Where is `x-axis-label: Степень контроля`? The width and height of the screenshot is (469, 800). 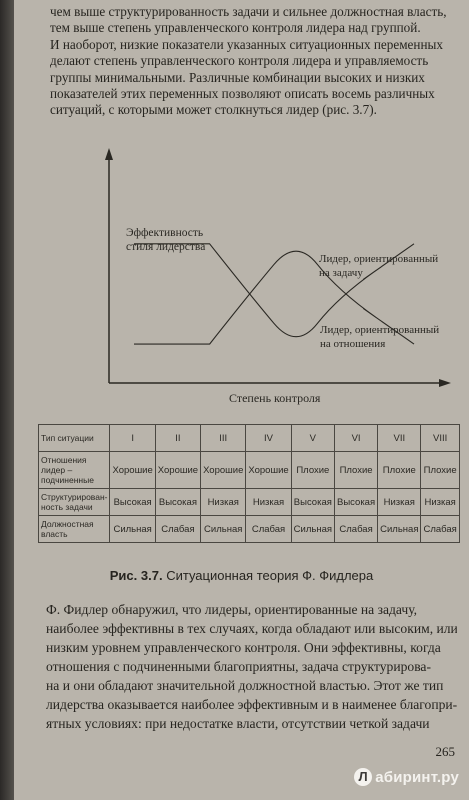 x-axis-label: Степень контроля is located at coordinates (275, 398).